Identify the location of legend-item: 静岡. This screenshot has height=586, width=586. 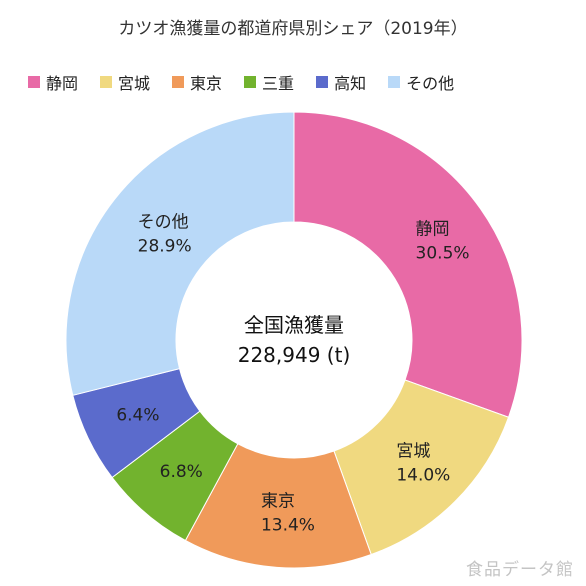
(53, 82).